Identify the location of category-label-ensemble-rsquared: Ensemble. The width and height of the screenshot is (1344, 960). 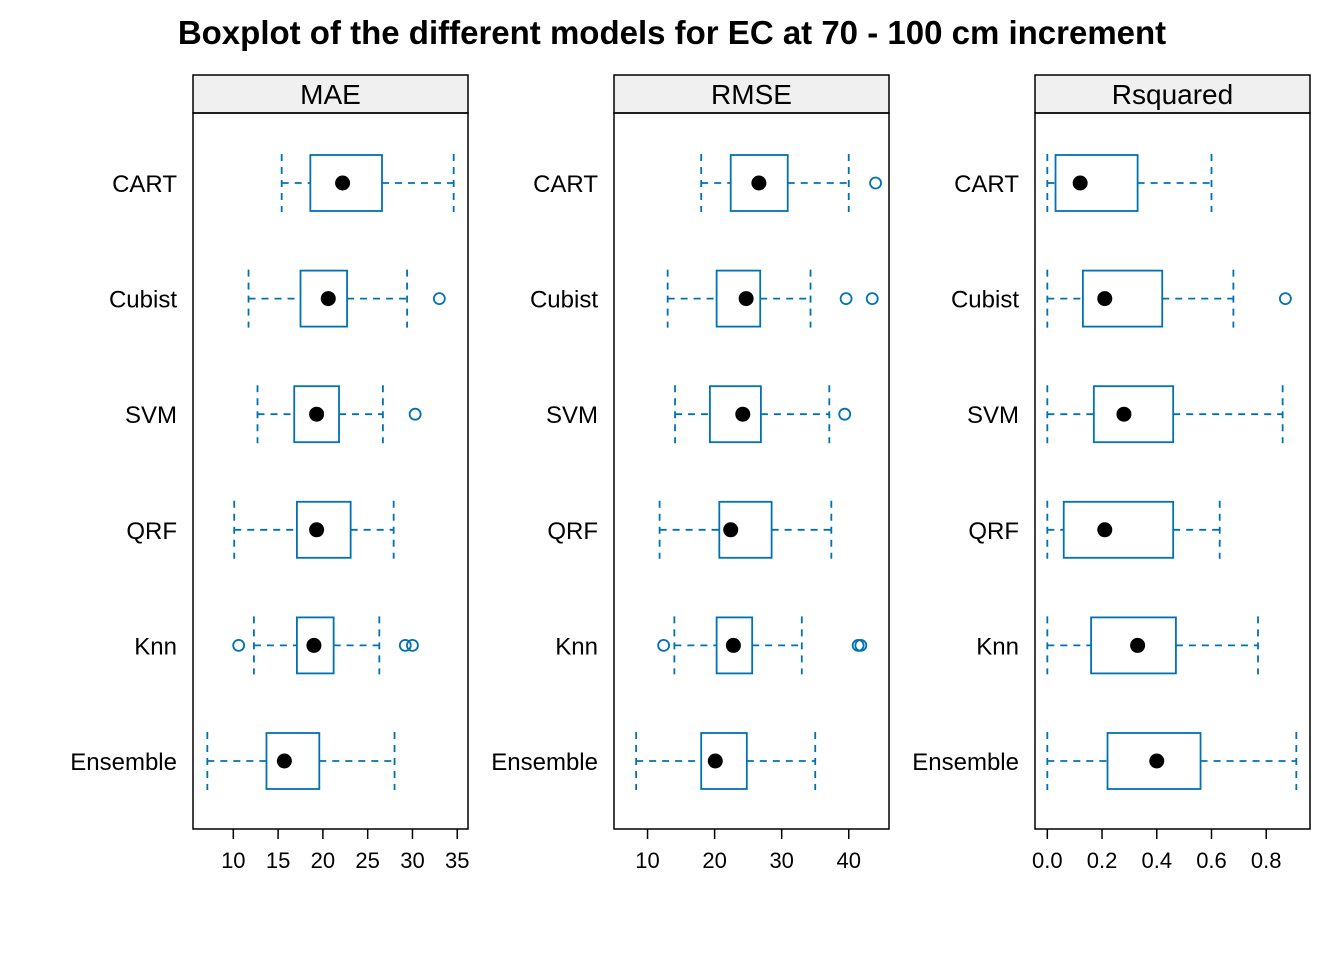
(965, 762).